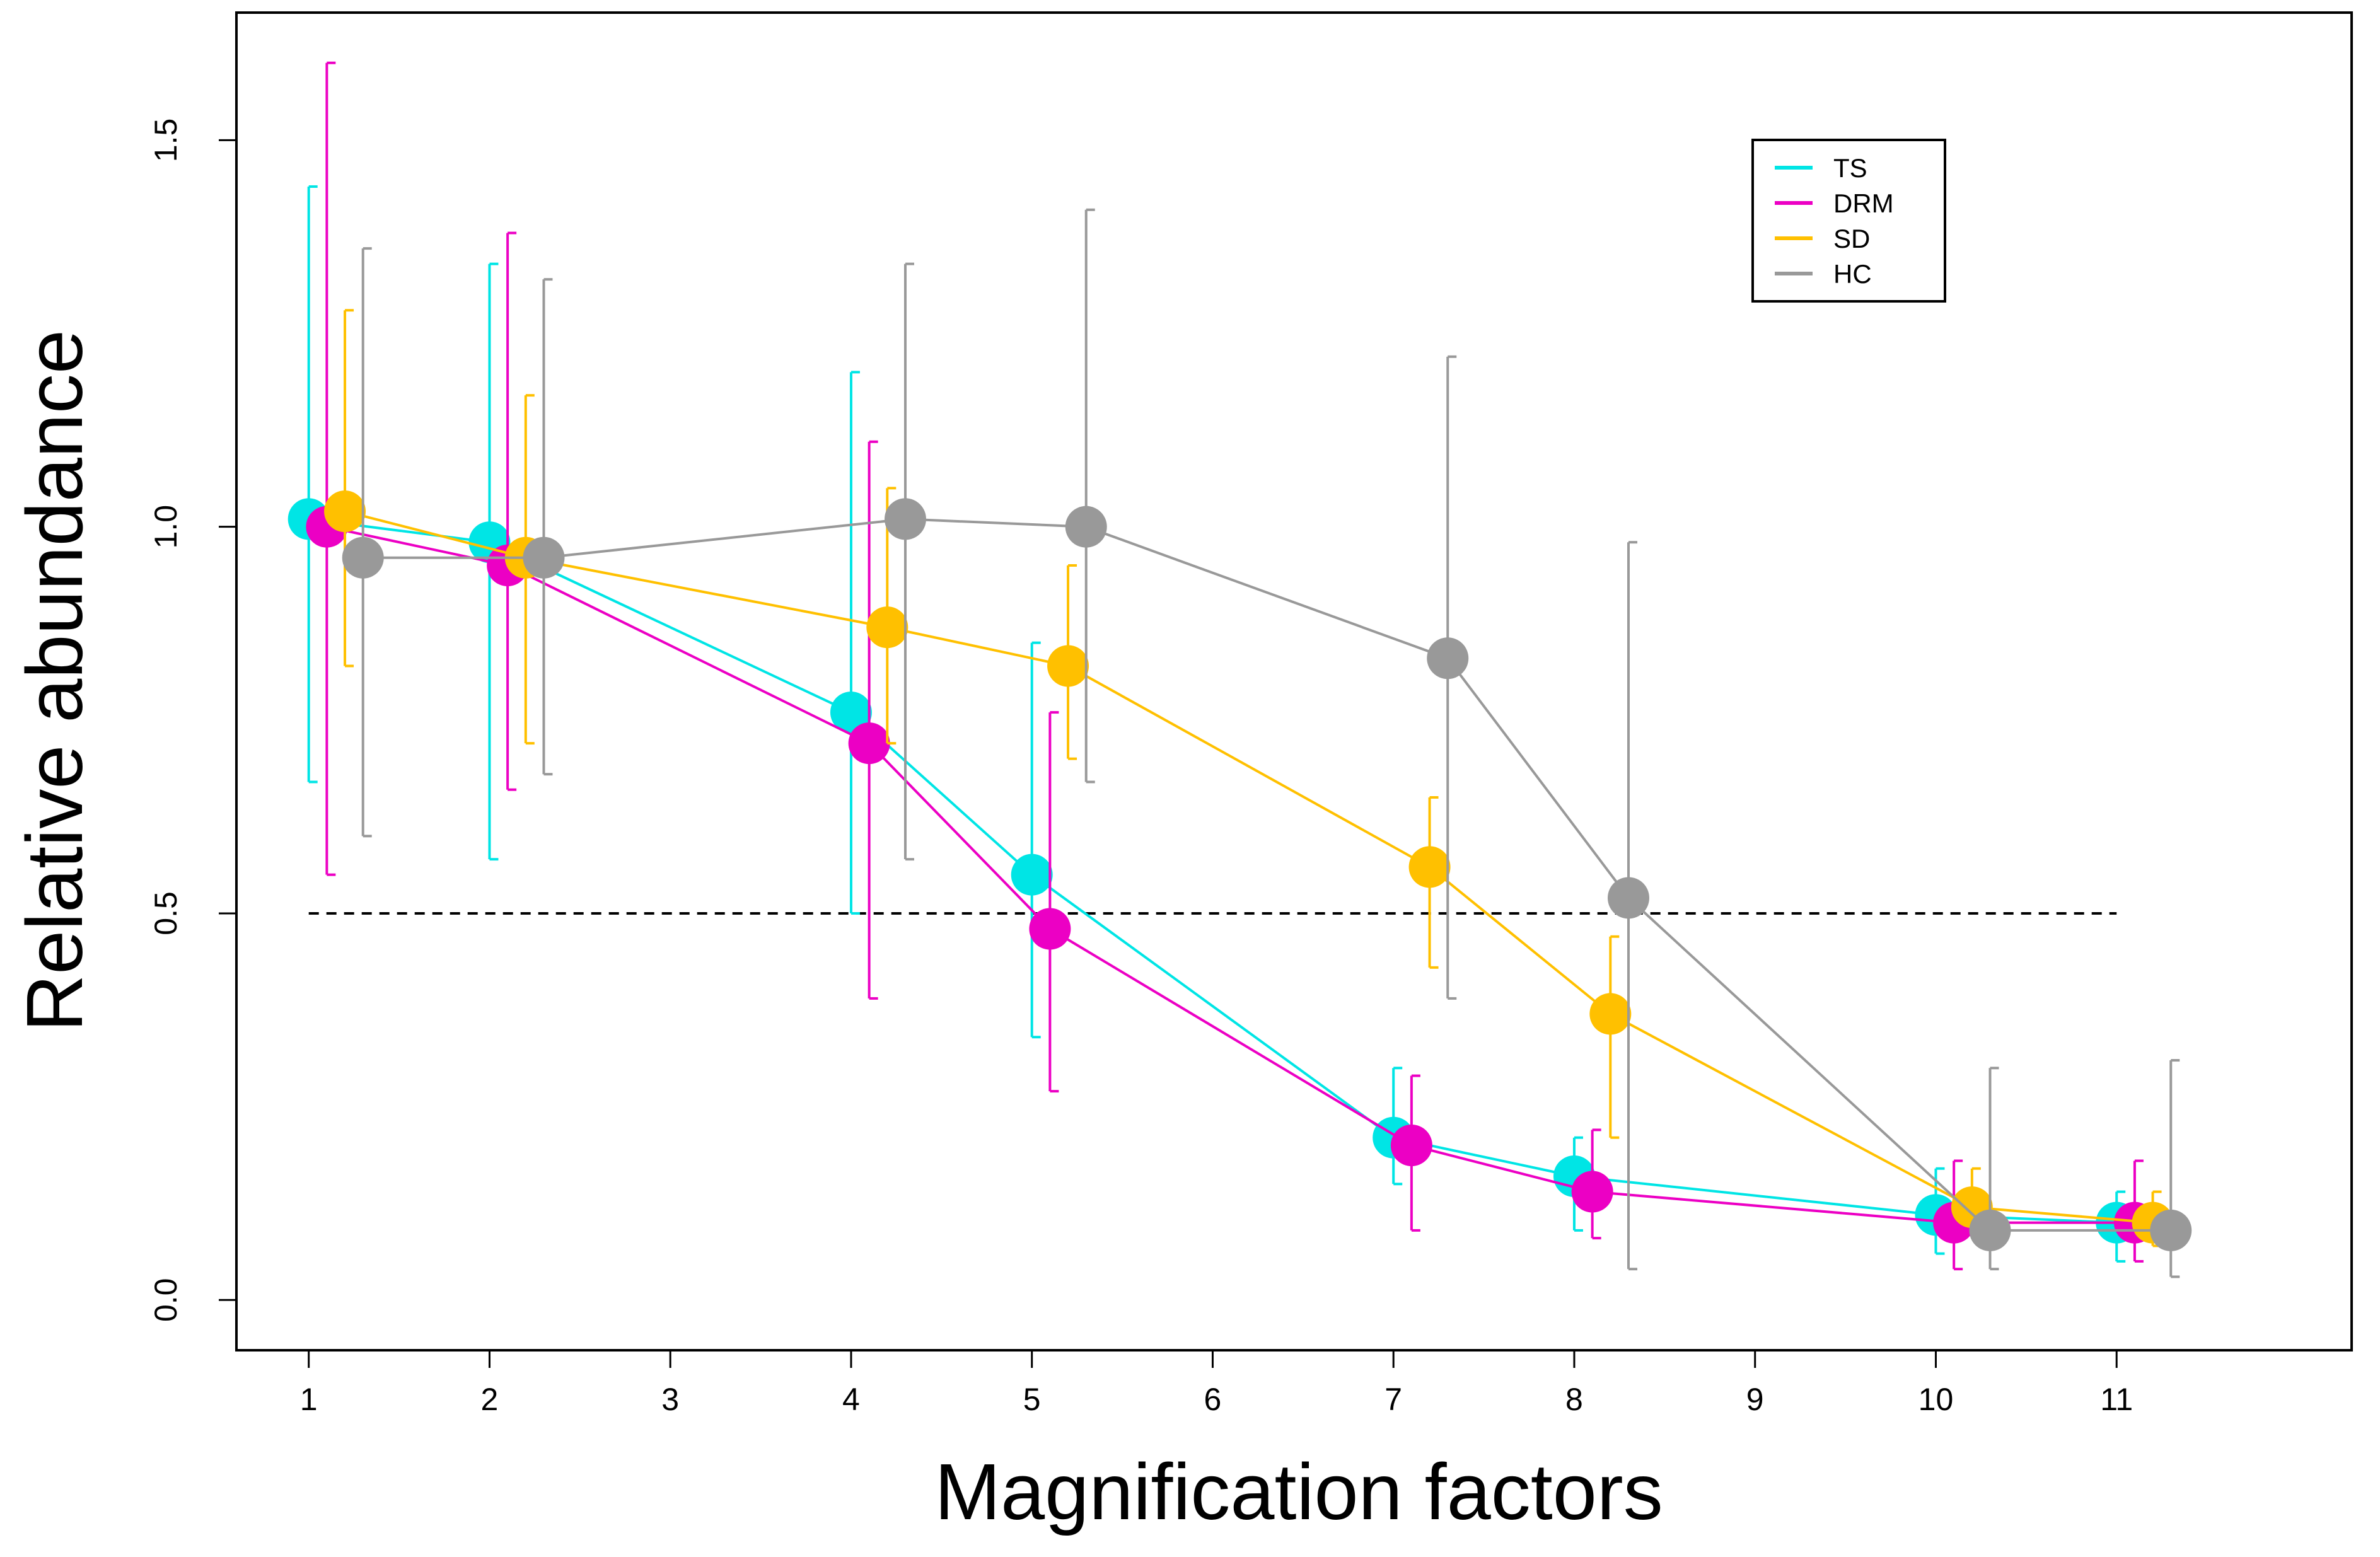  Describe the element at coordinates (165, 141) in the screenshot. I see `y-tick-label: 1.5` at that location.